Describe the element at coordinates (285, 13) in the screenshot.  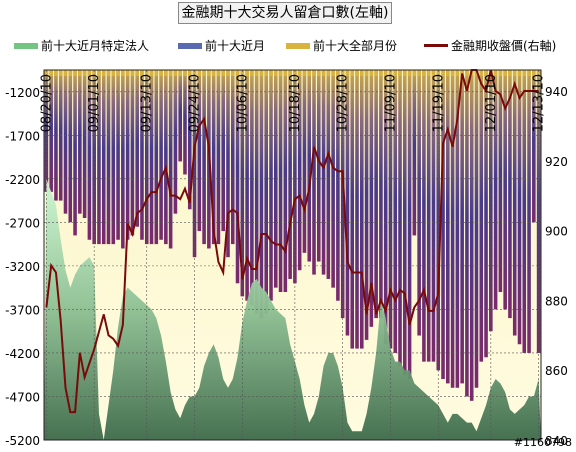
I see `chart-title: 金融期十大交易人留倉口數(左軸)` at that location.